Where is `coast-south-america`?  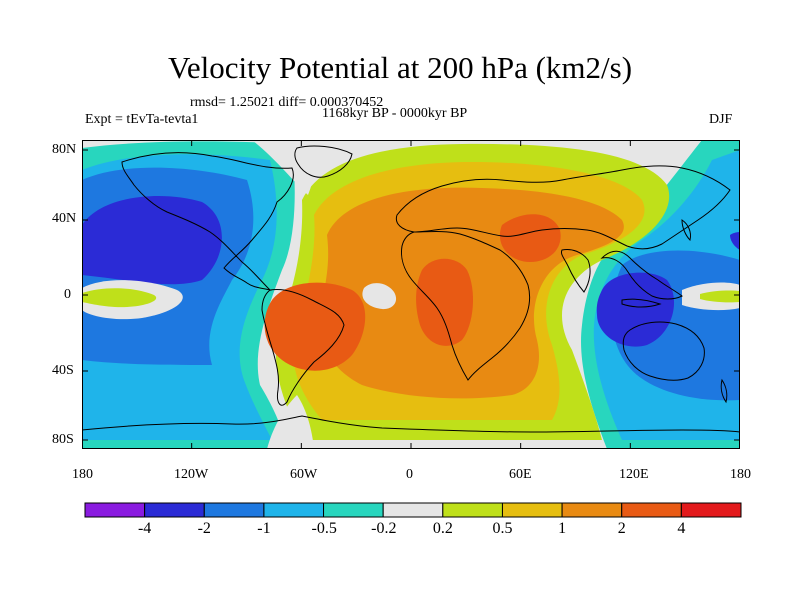
coast-south-america is located at coordinates (303, 347).